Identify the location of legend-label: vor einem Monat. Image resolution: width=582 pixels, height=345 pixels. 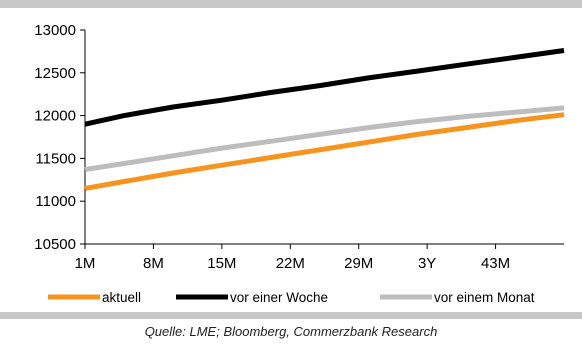
(484, 297).